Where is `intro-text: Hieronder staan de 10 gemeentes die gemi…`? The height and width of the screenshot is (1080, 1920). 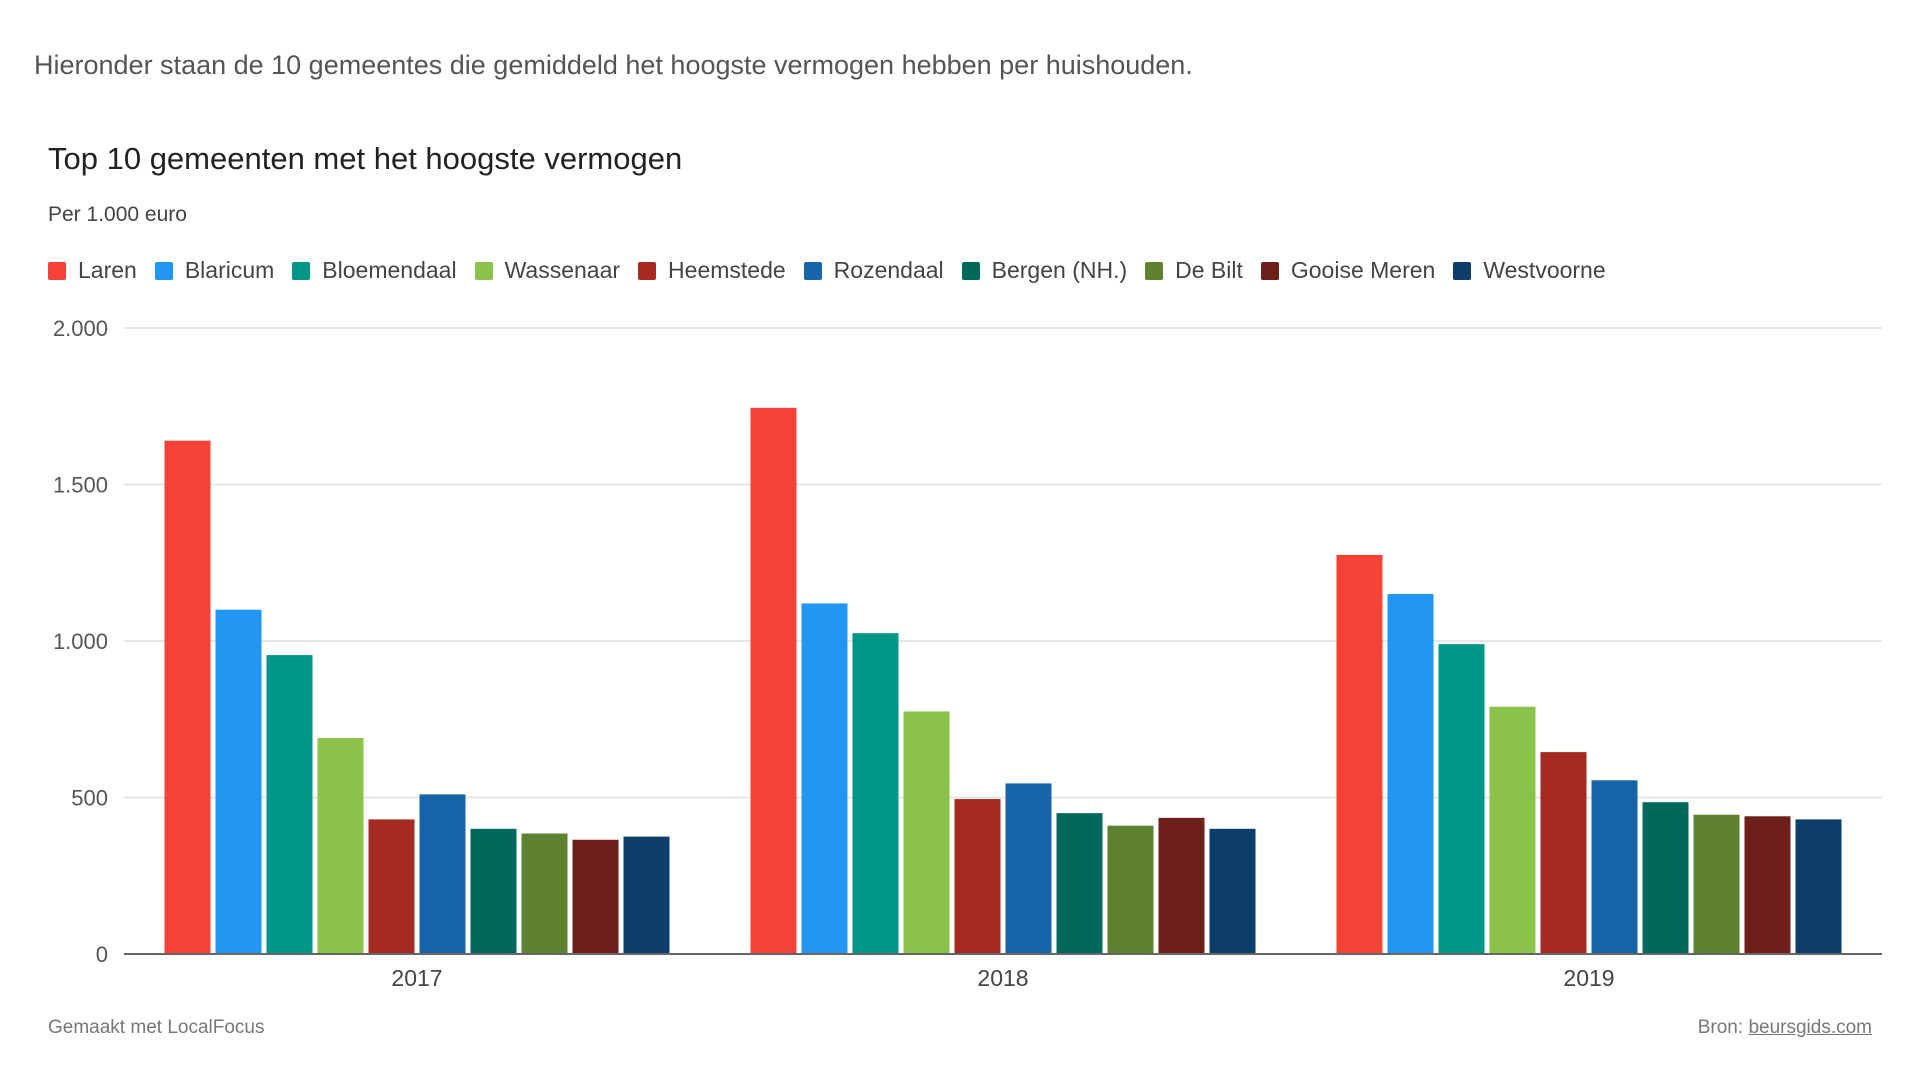
intro-text: Hieronder staan de 10 gemeentes die gemi… is located at coordinates (613, 65).